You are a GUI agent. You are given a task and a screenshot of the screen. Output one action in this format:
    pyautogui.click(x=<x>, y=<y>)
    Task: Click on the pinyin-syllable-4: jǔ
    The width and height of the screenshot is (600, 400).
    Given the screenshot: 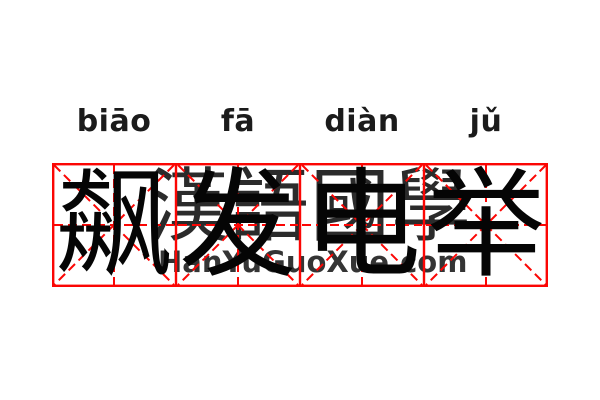 What is the action you would take?
    pyautogui.click(x=486, y=121)
    